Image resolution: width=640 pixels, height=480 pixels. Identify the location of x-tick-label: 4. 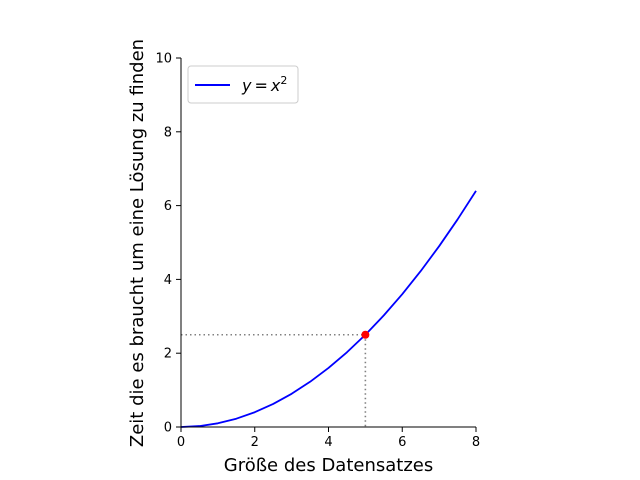
(328, 442).